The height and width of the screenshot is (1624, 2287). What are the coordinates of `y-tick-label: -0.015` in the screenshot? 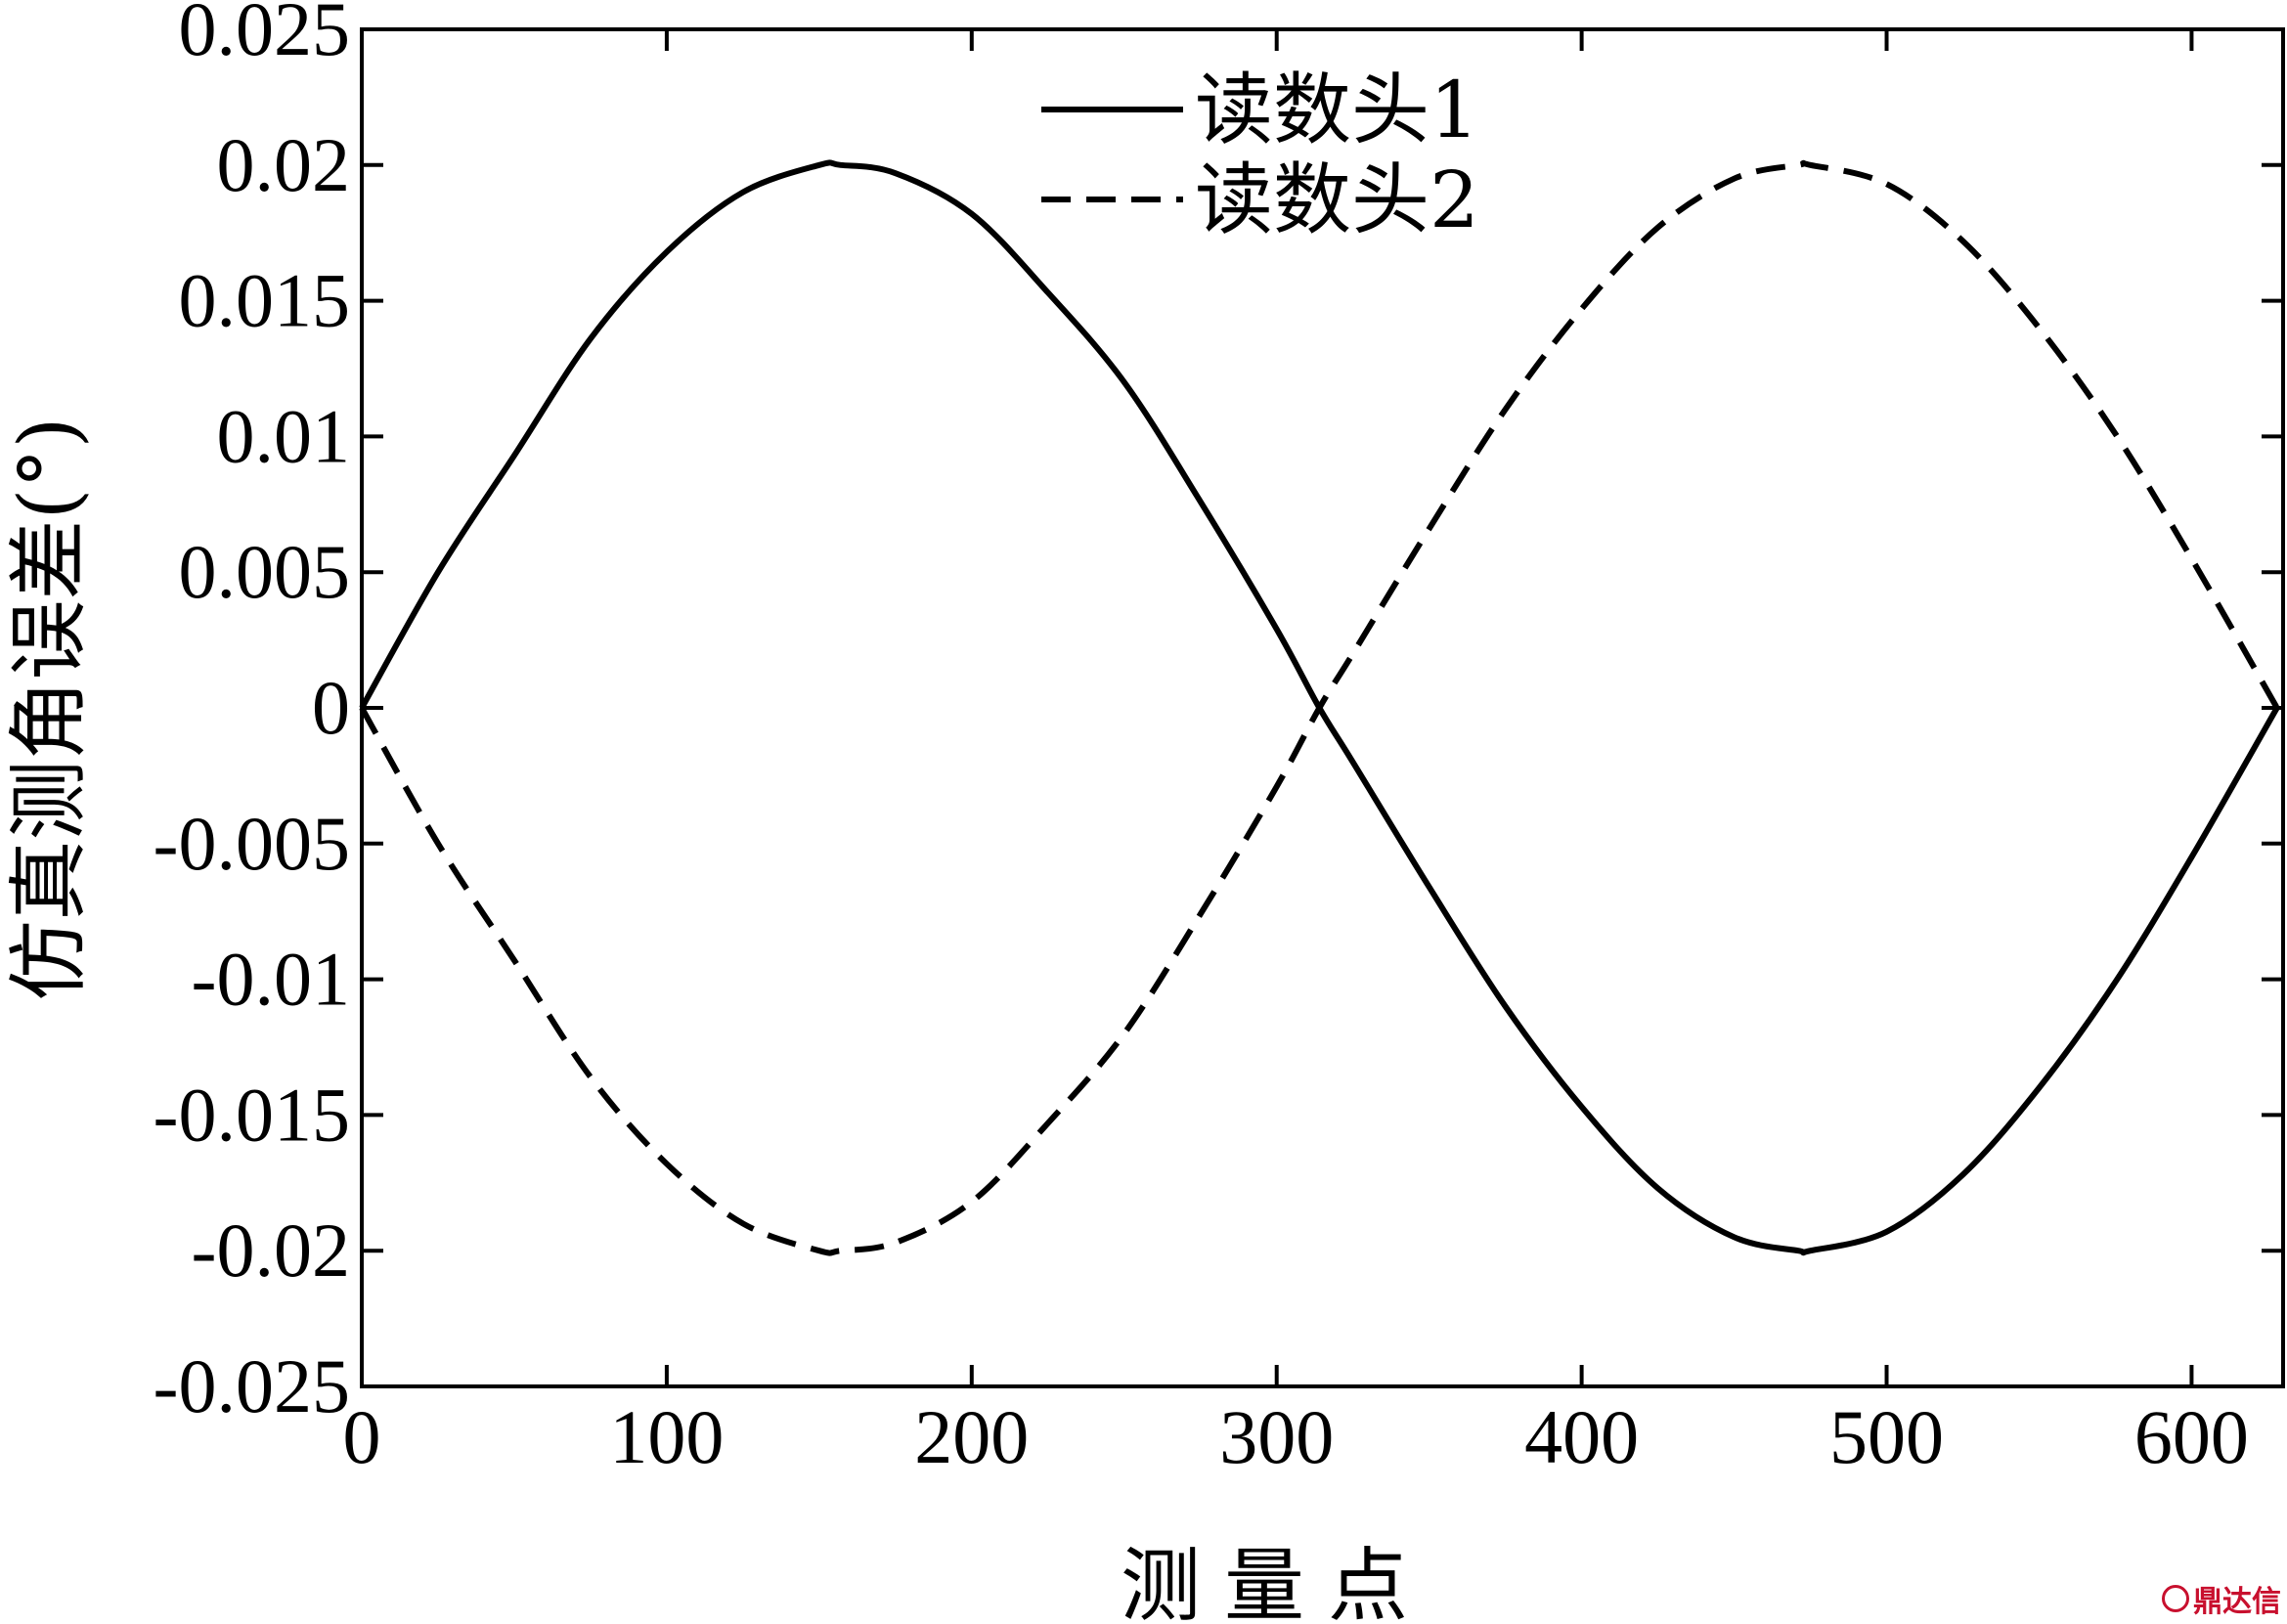 It's located at (252, 1114).